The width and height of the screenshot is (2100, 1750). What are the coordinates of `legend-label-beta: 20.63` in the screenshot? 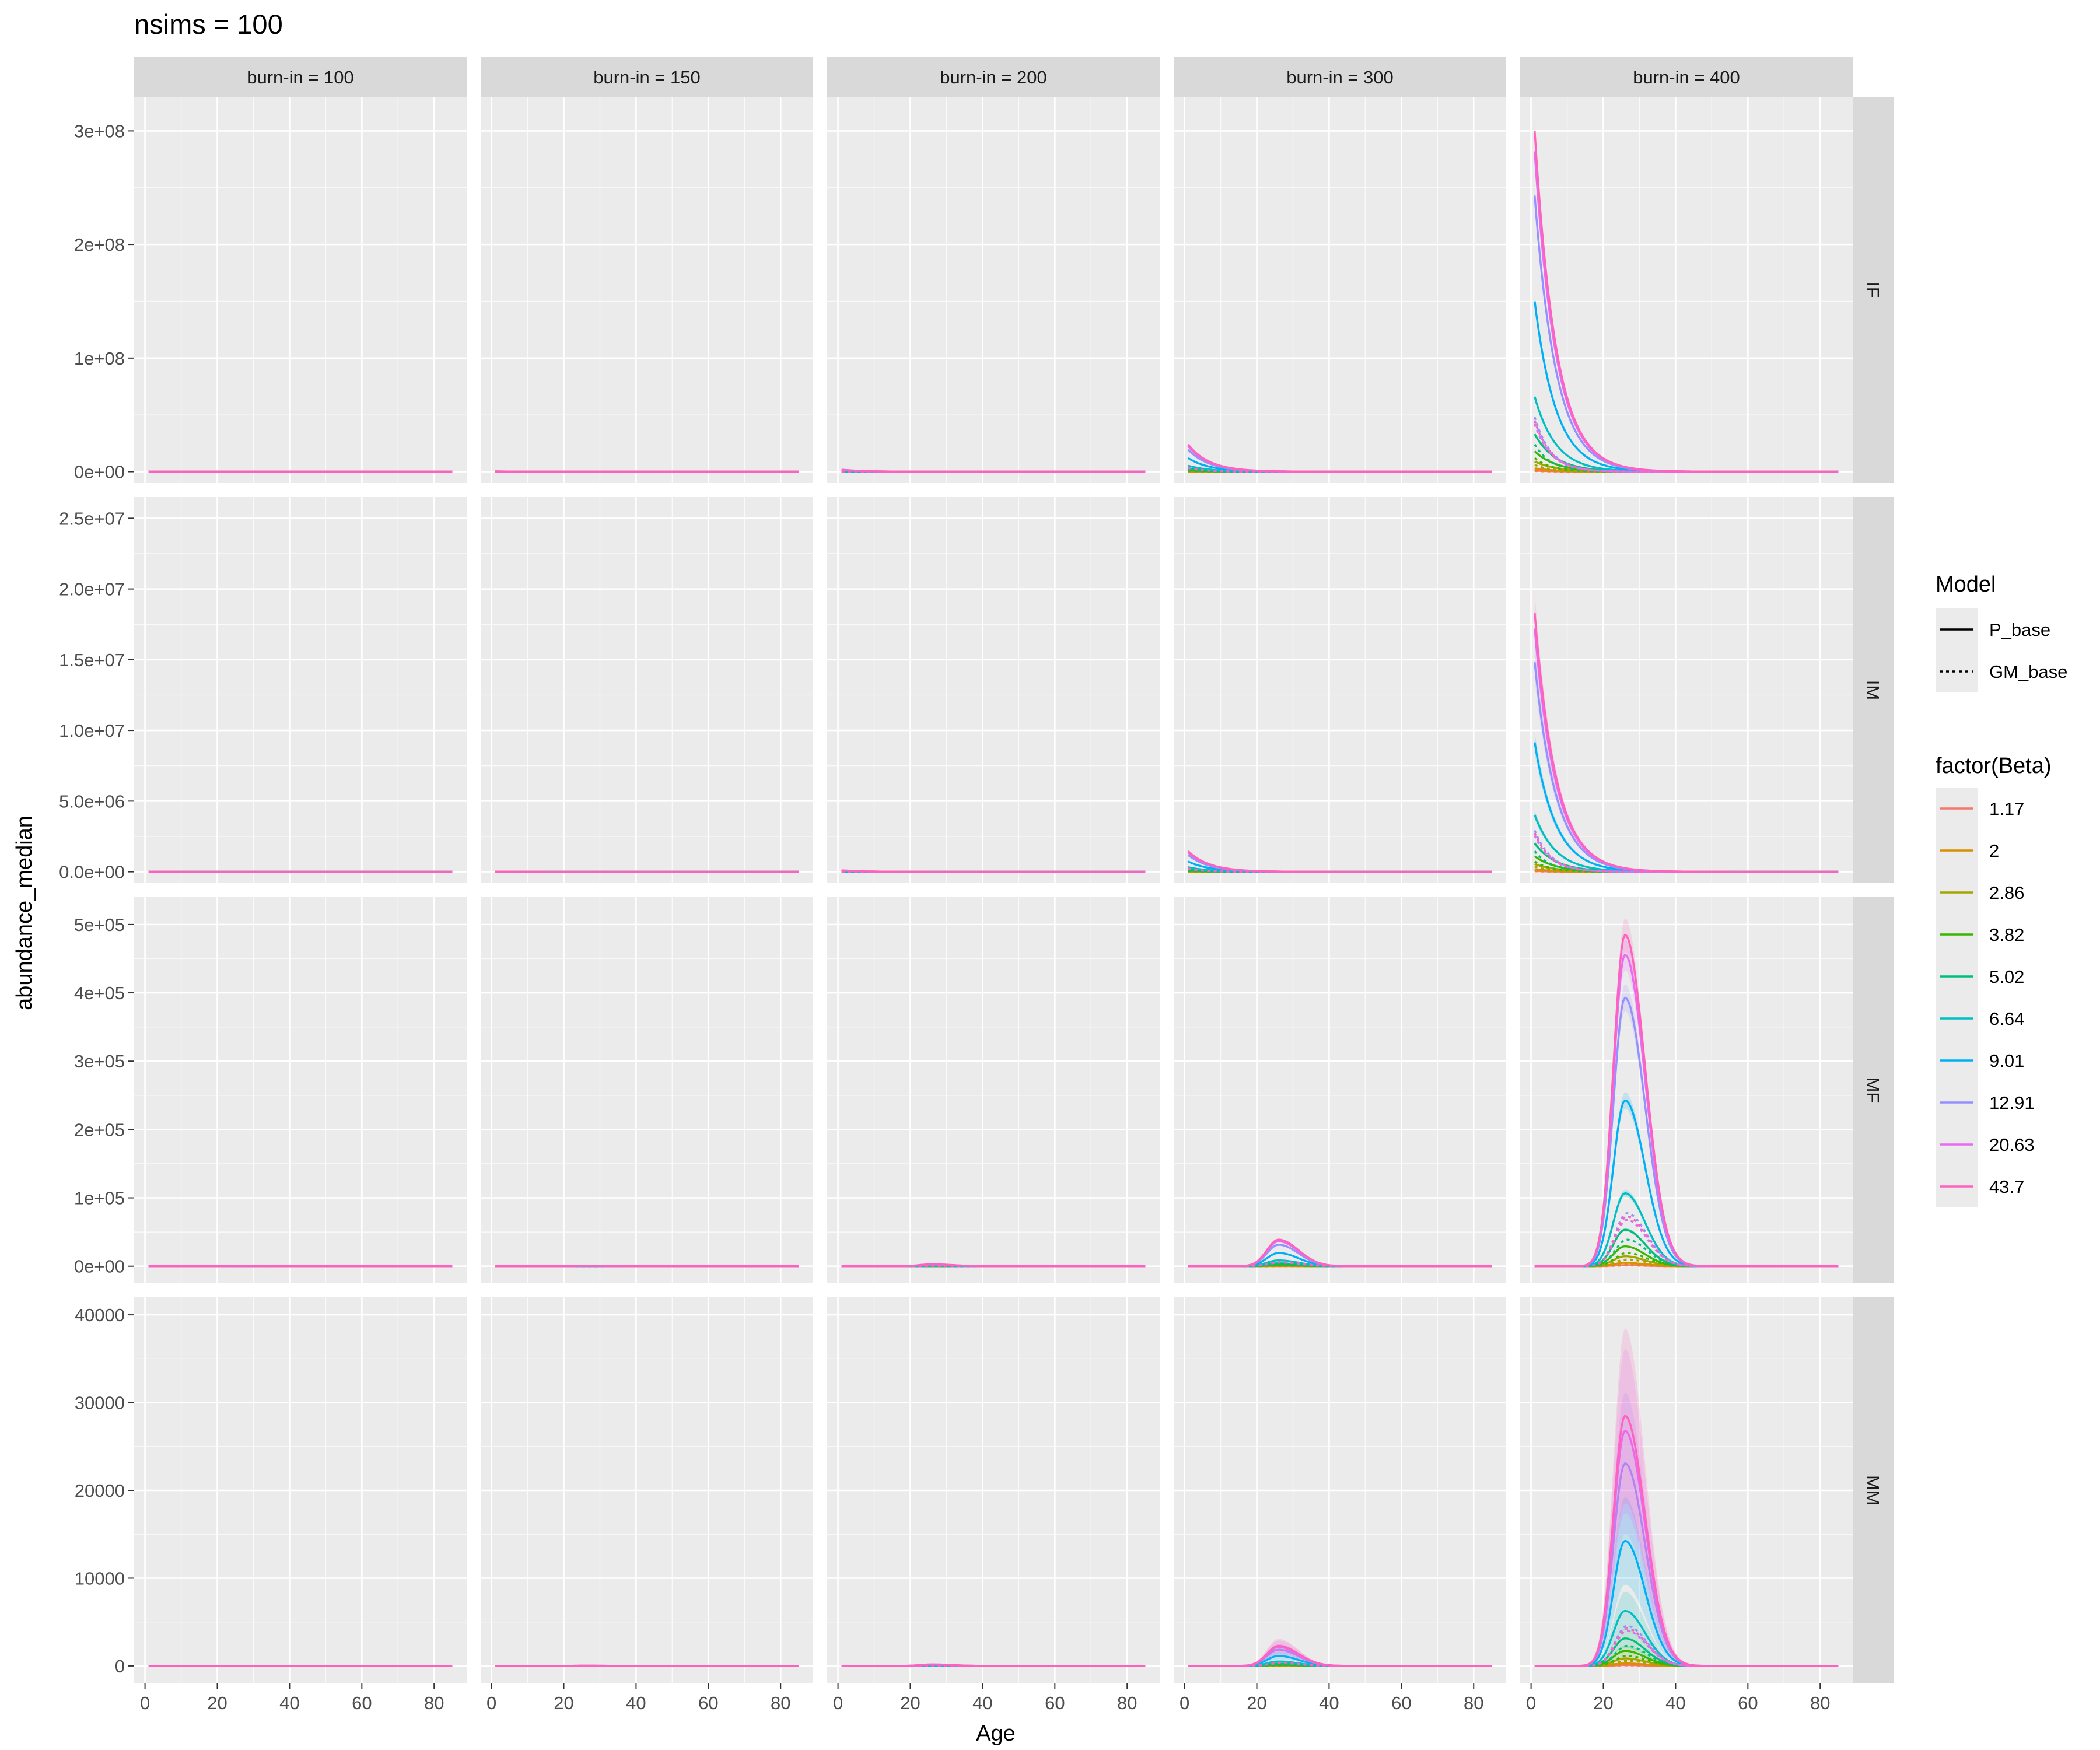 It's located at (2012, 1145).